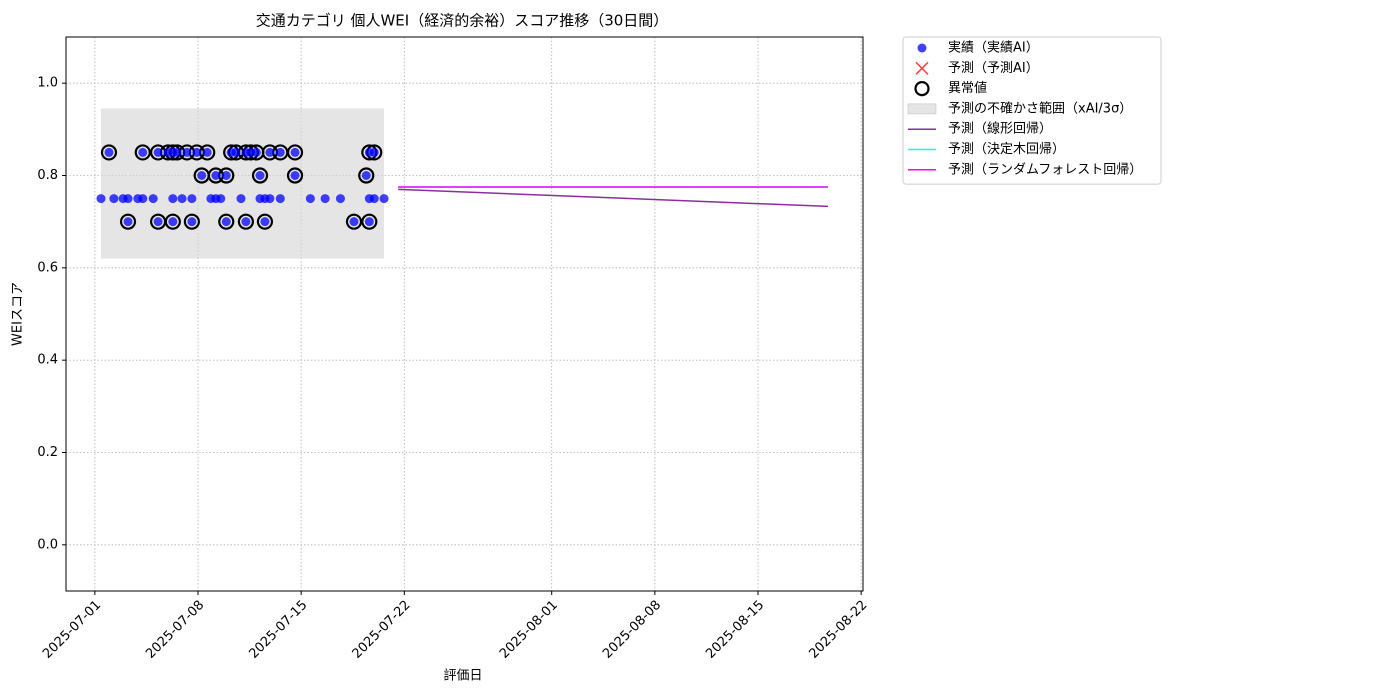  Describe the element at coordinates (735, 630) in the screenshot. I see `x-tick-label: 2025-08-15` at that location.